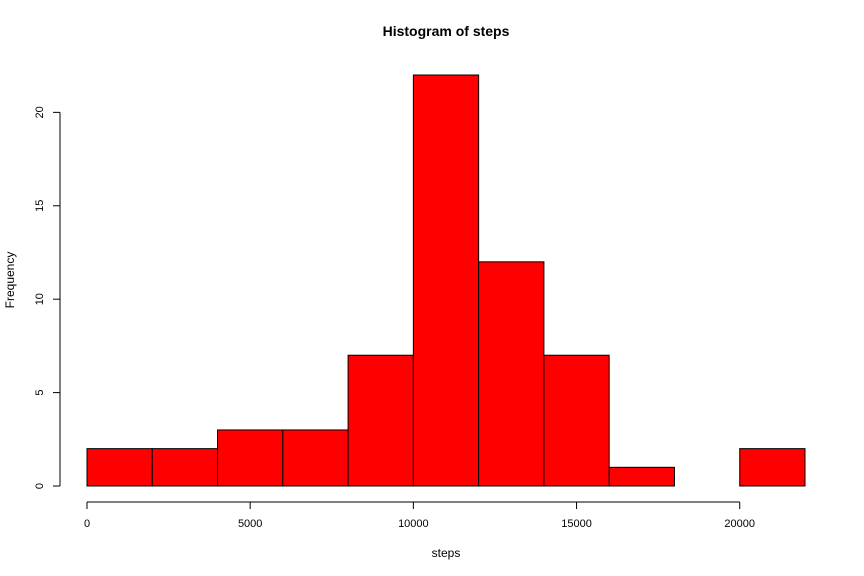  I want to click on x-tick-label: 20000, so click(739, 524).